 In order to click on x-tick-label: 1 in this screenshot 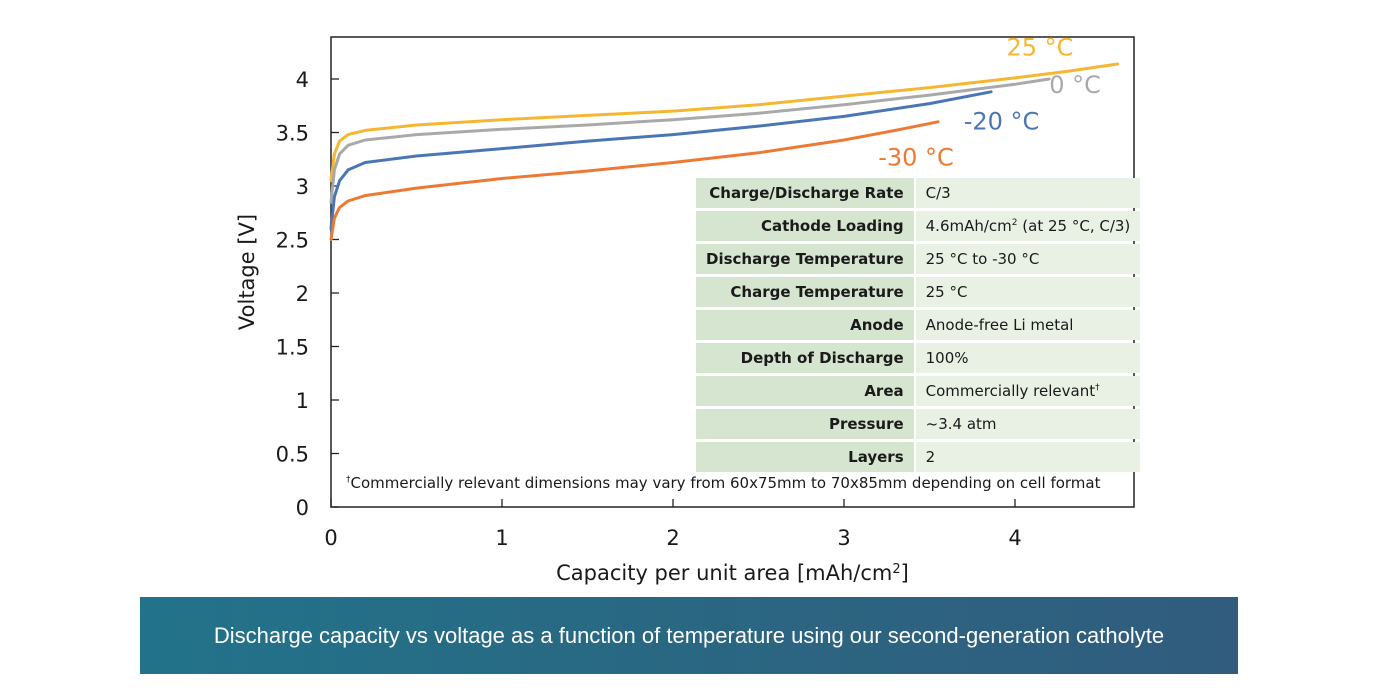, I will do `click(501, 538)`.